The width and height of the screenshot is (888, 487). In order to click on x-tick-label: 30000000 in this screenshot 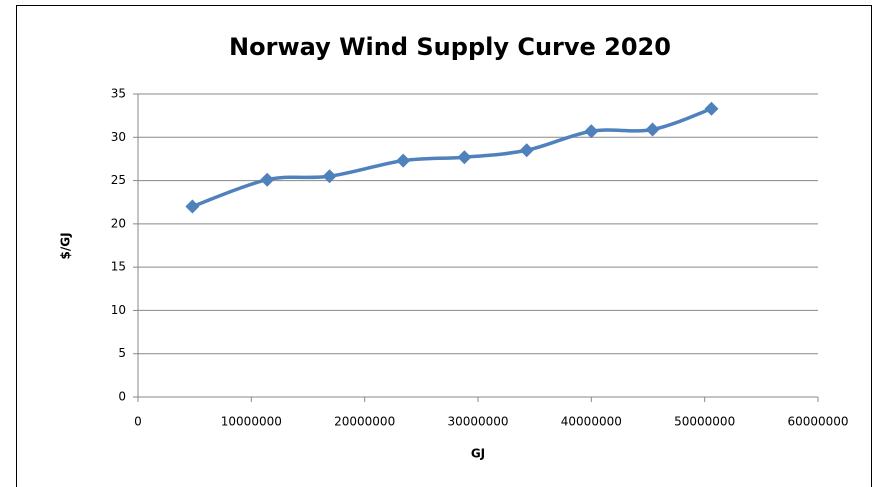, I will do `click(477, 422)`.